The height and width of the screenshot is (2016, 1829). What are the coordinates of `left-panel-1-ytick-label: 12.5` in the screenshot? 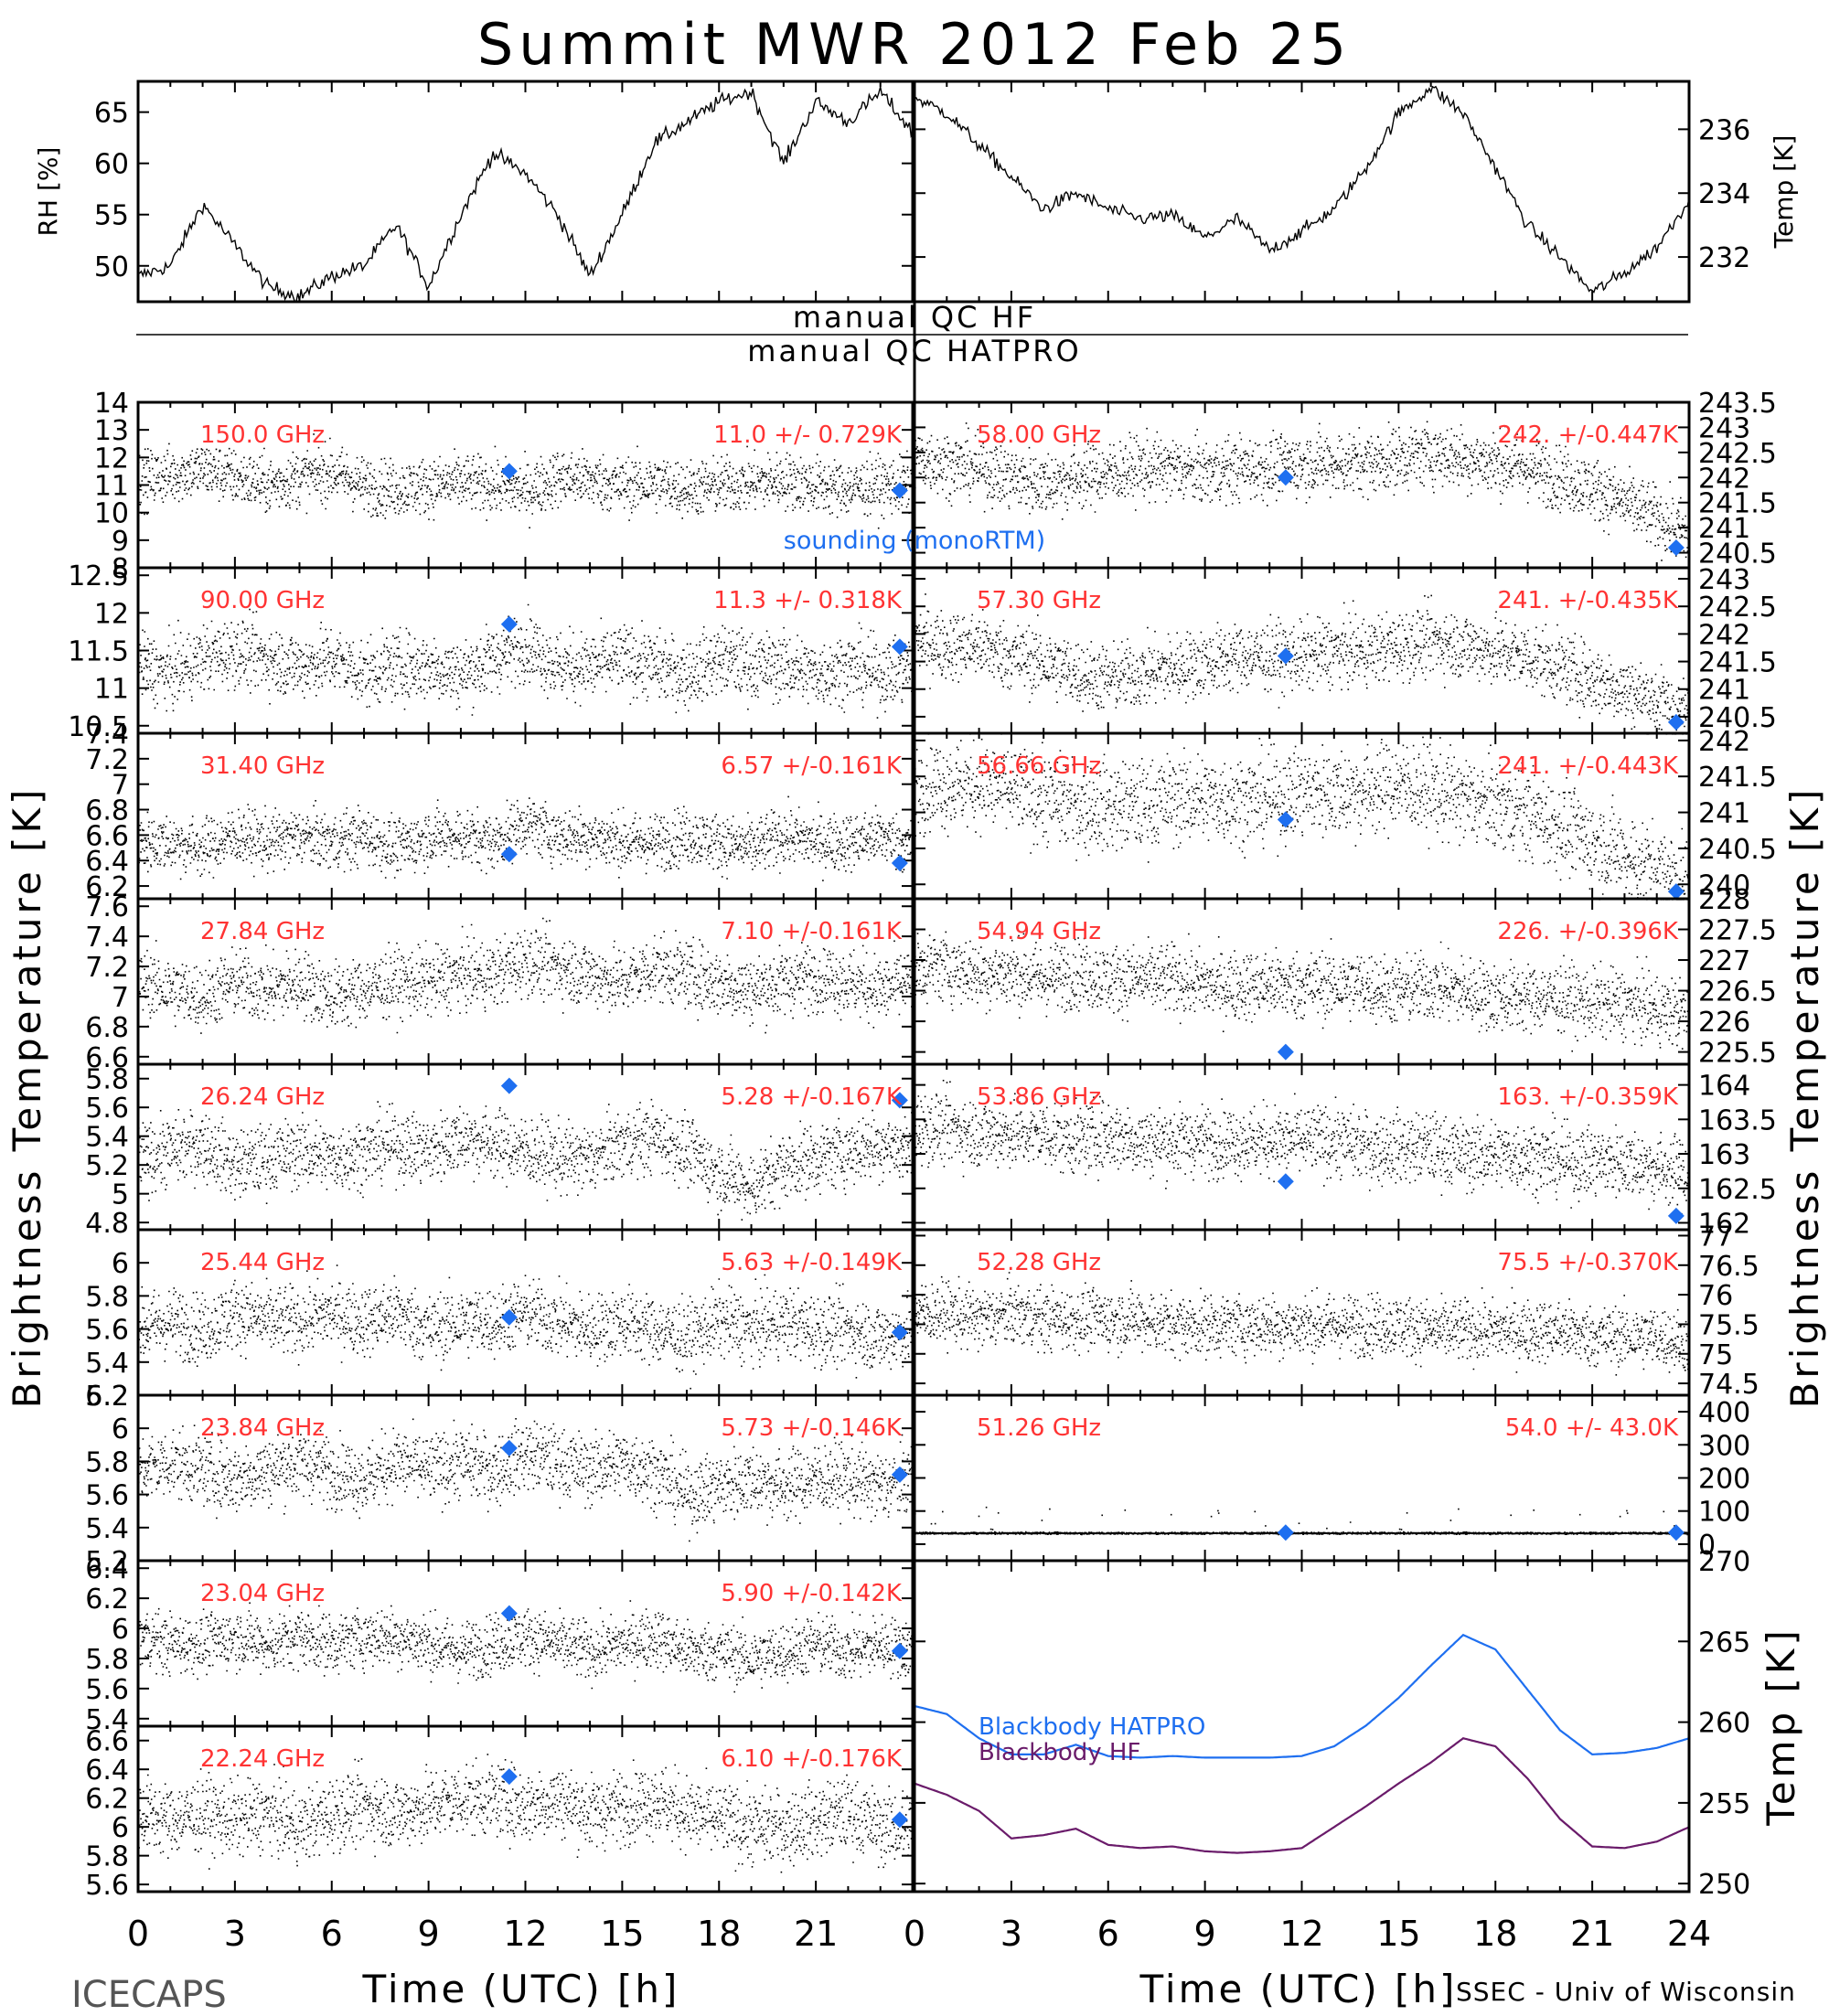 It's located at (98, 576).